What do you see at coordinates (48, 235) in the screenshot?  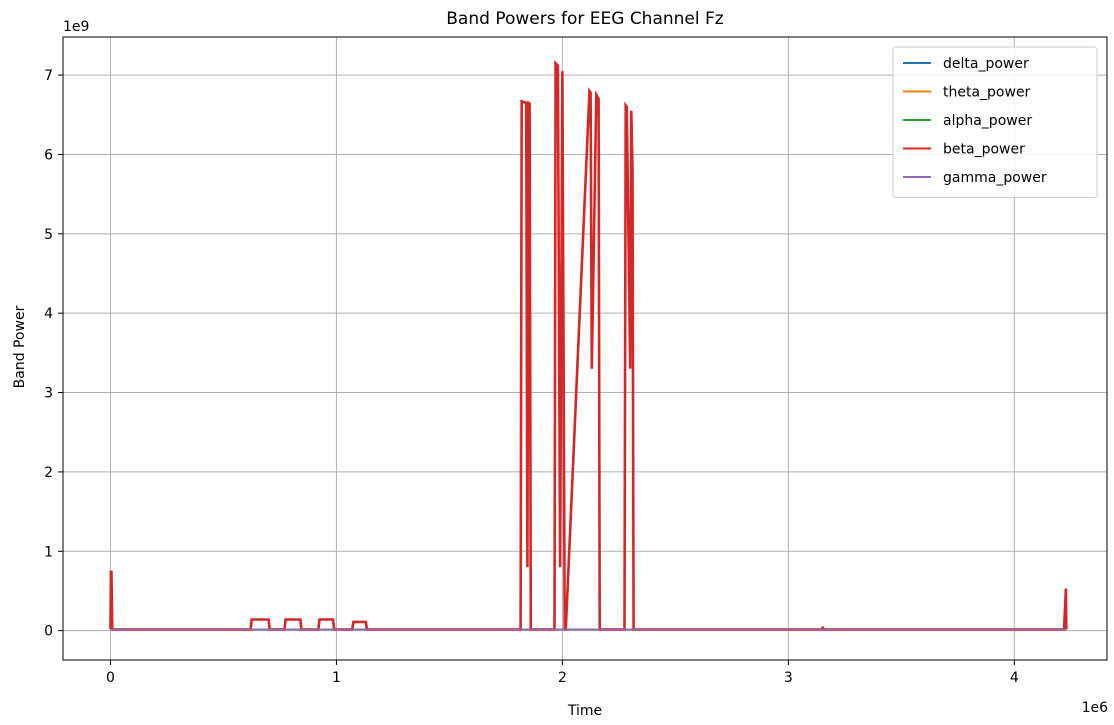 I see `y-tick-label-5: 5` at bounding box center [48, 235].